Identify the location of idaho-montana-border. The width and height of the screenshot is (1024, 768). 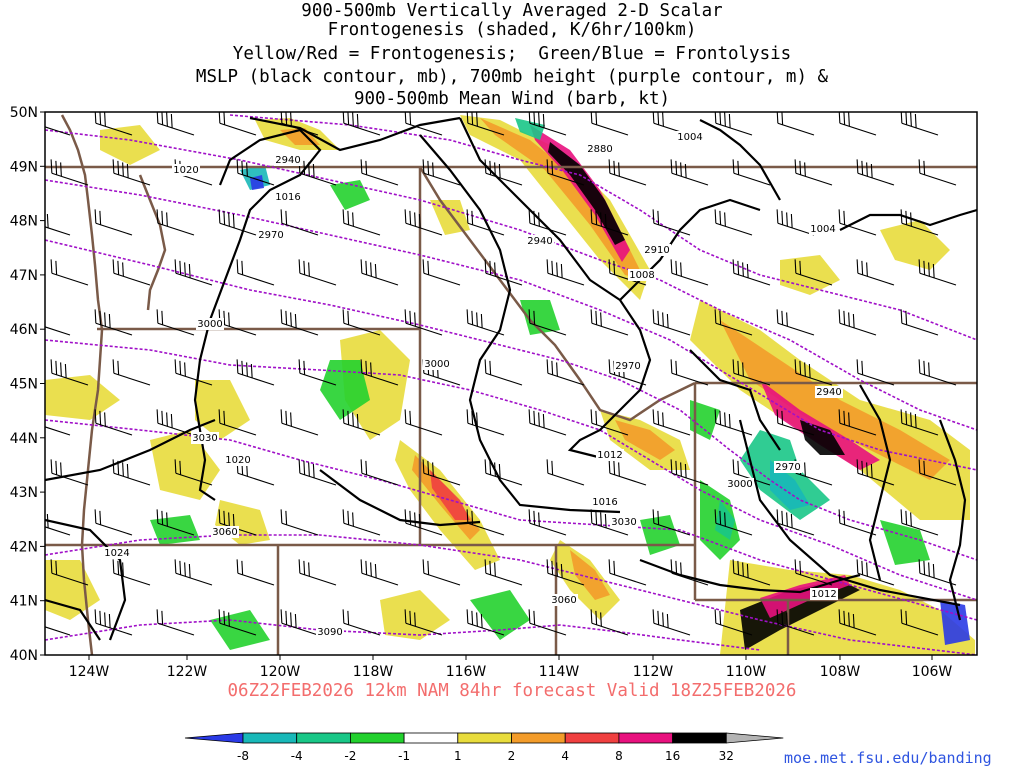
(557, 294).